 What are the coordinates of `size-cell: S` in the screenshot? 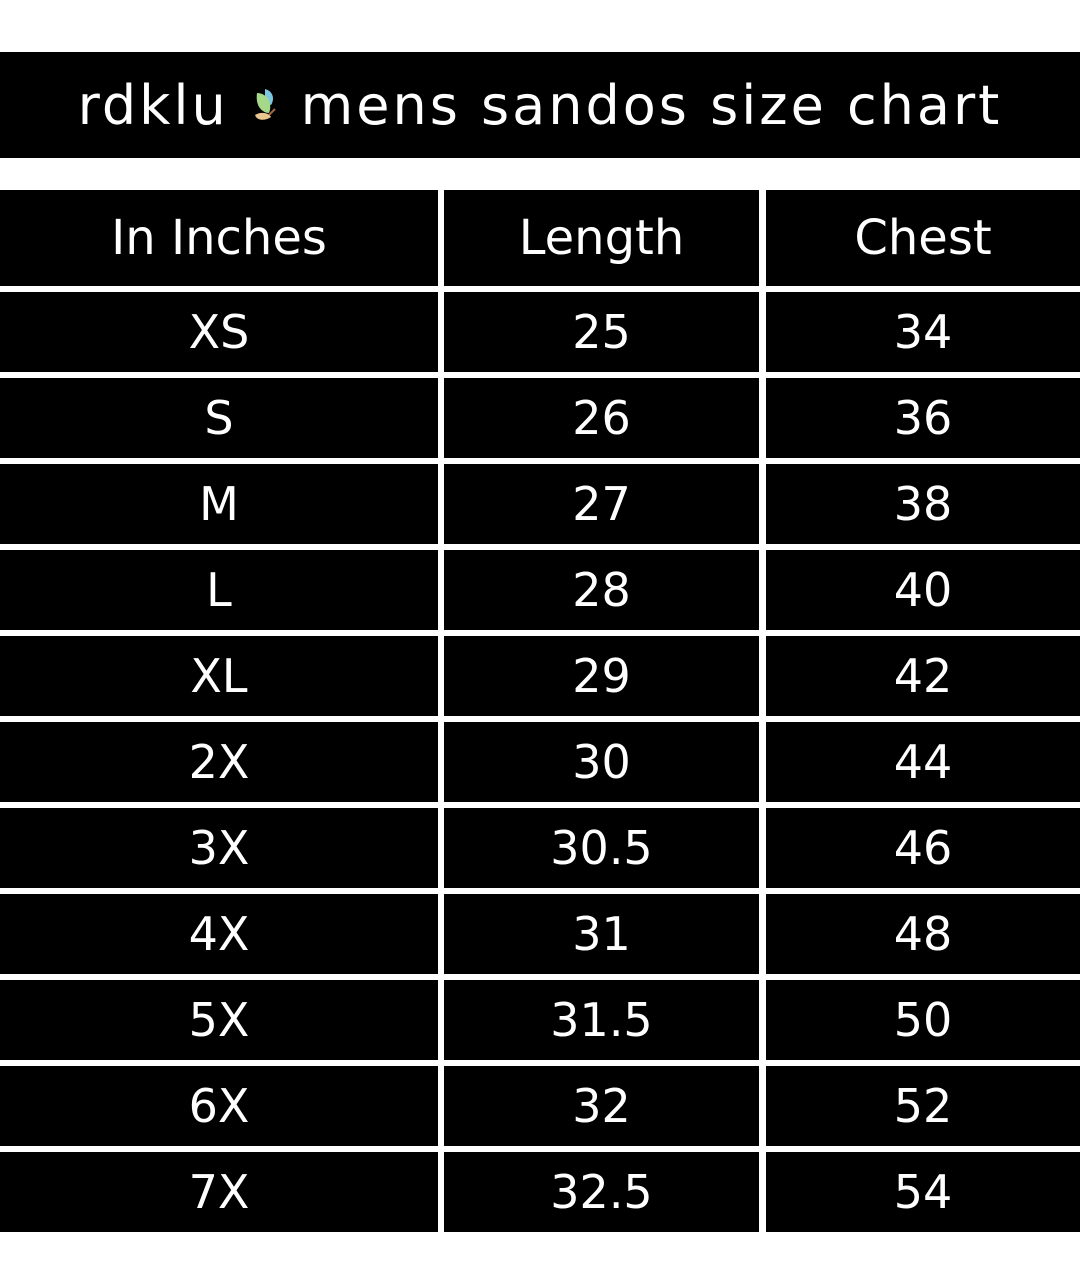 It's located at (219, 418).